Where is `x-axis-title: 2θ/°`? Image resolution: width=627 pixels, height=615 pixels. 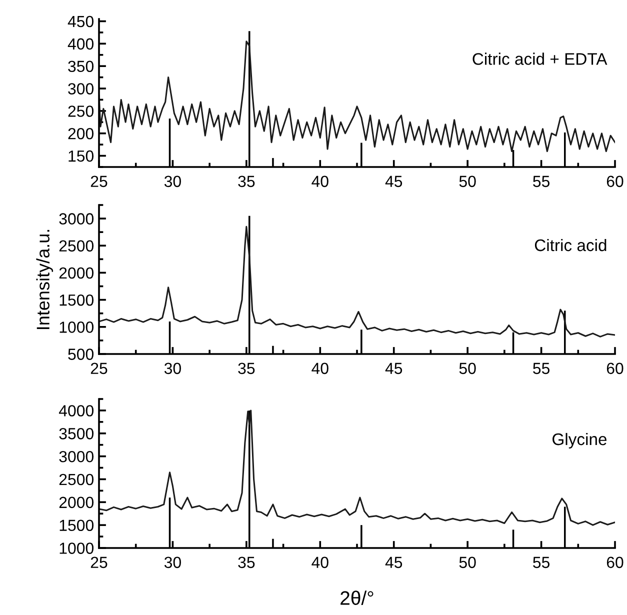 x-axis-title: 2θ/° is located at coordinates (357, 597).